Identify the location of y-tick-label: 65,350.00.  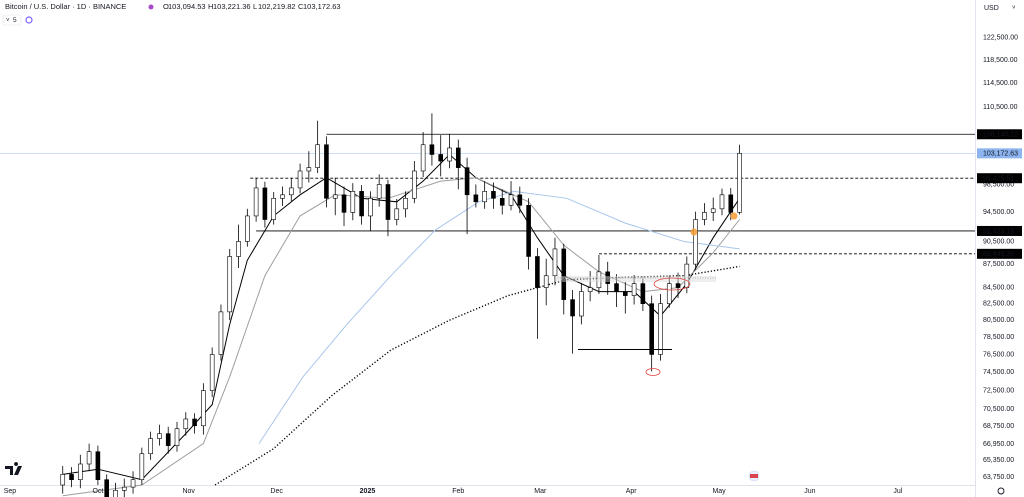
(998, 460).